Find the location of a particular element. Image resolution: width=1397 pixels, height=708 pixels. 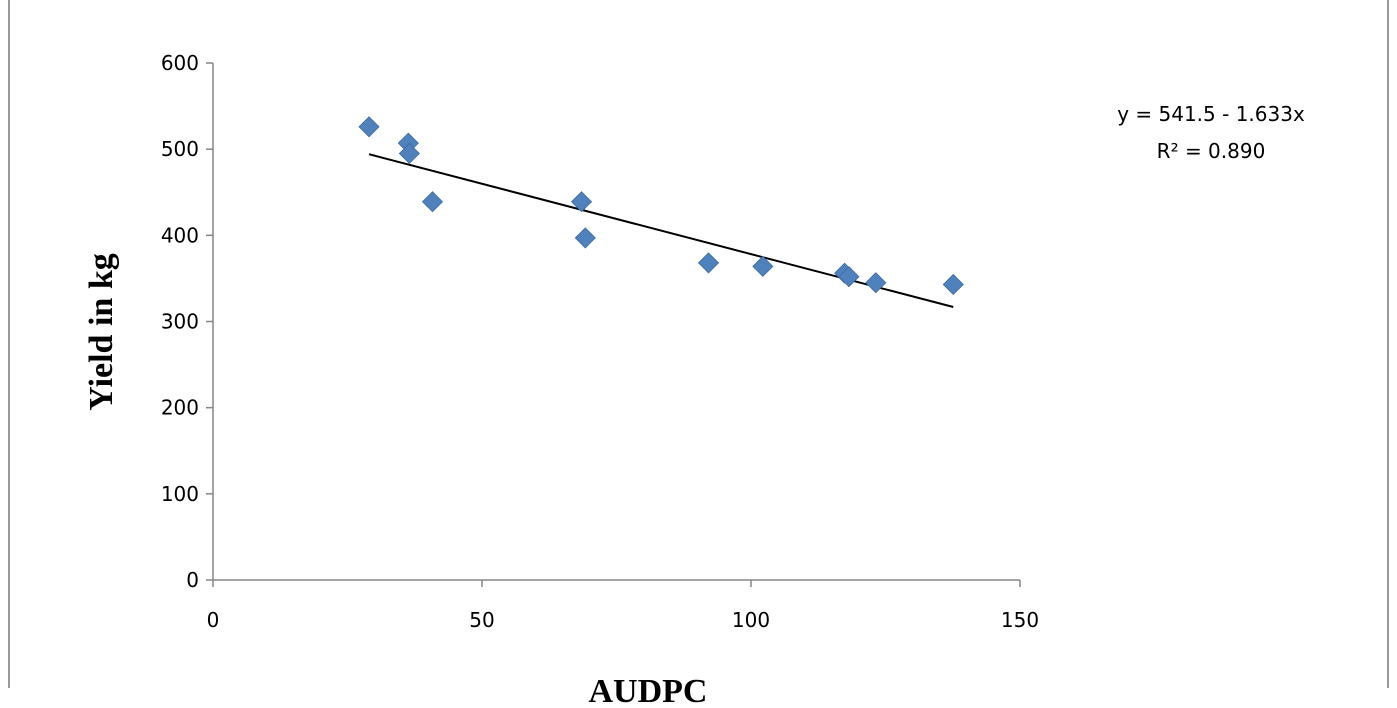

y-tick-label: 500 is located at coordinates (180, 149).